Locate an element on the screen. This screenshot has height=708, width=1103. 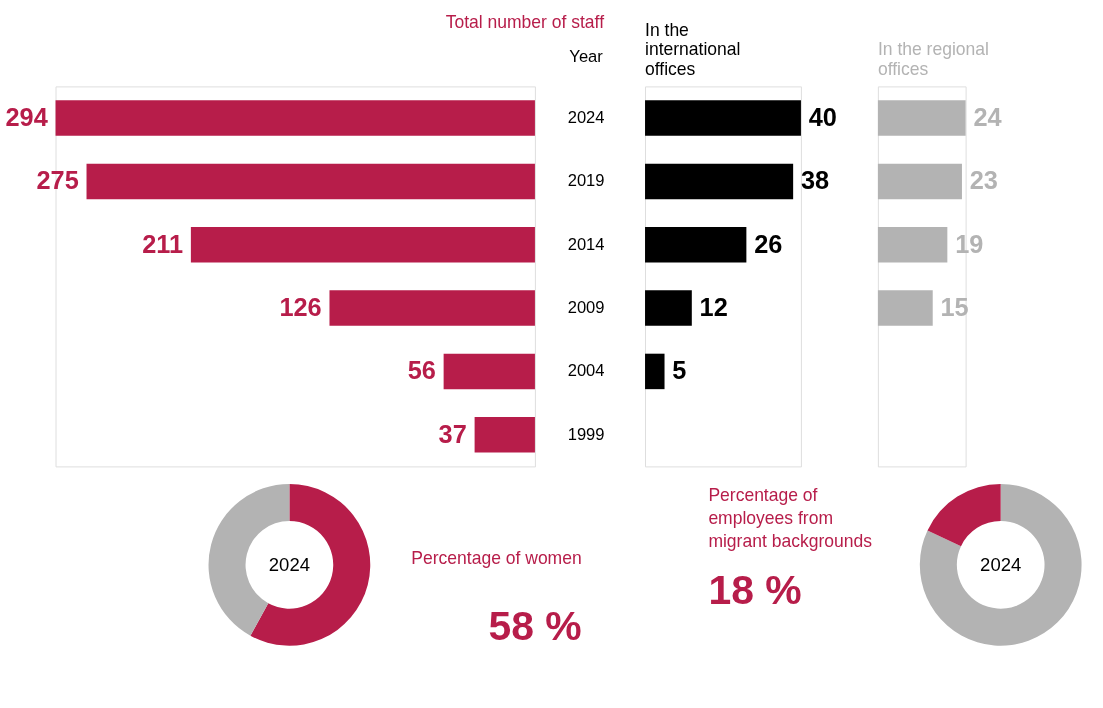
text: Percentage of women is located at coordinates (496, 557).